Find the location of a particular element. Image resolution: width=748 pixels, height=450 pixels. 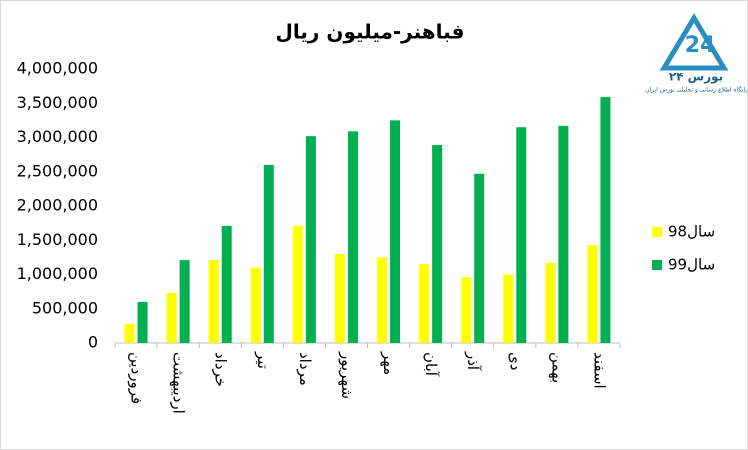

x-tick-label: مهر is located at coordinates (389, 363).